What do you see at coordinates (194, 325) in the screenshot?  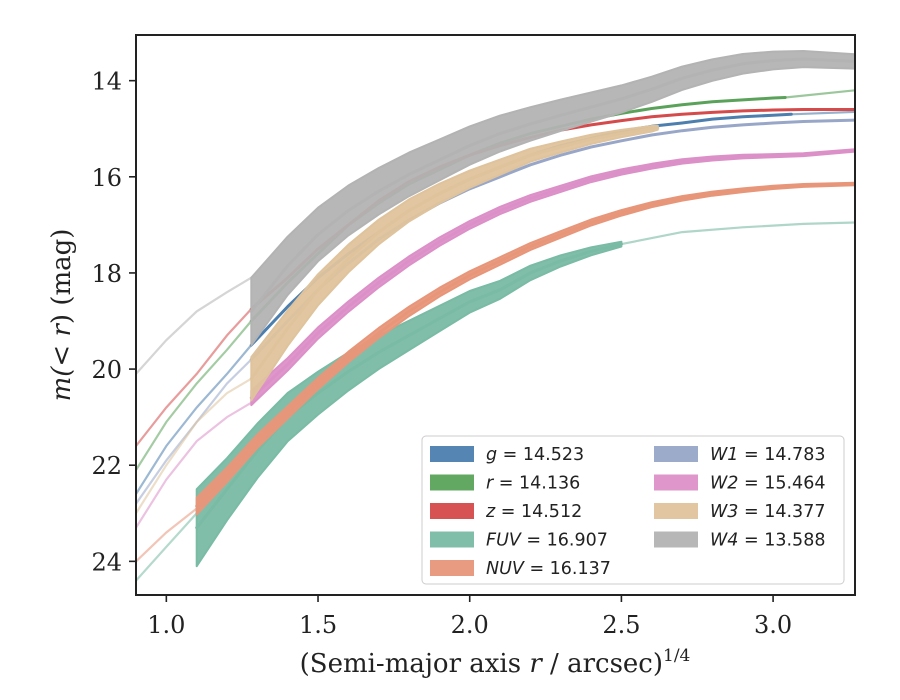 I see `series-w4-extrapolated` at bounding box center [194, 325].